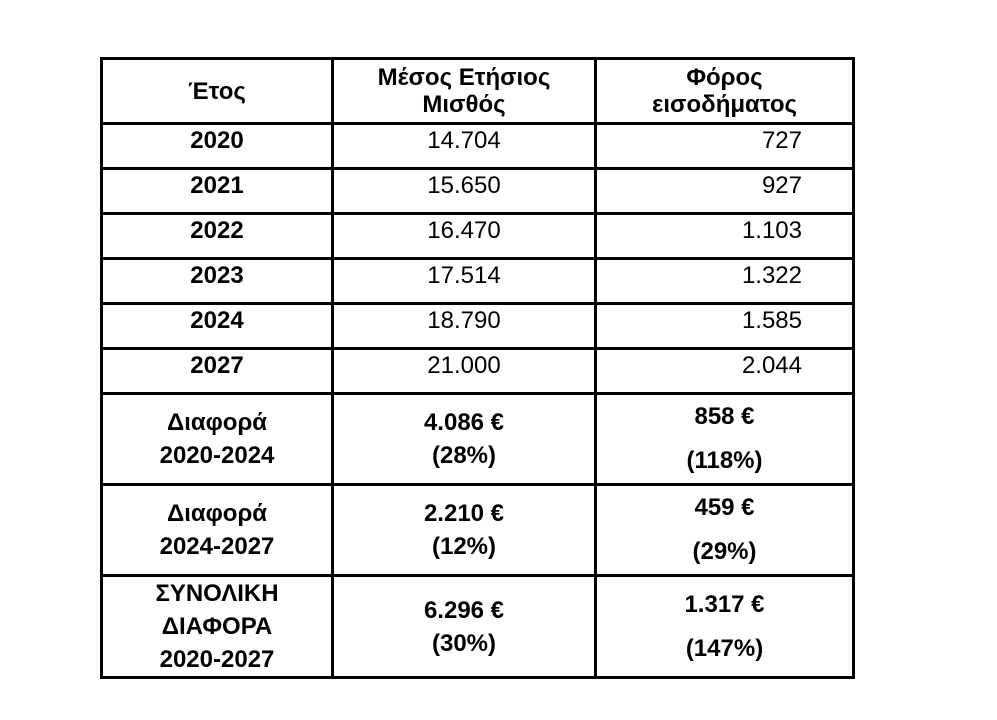 The image size is (997, 720). Describe the element at coordinates (464, 104) in the screenshot. I see `header-salary-line-2: Μισθός` at that location.